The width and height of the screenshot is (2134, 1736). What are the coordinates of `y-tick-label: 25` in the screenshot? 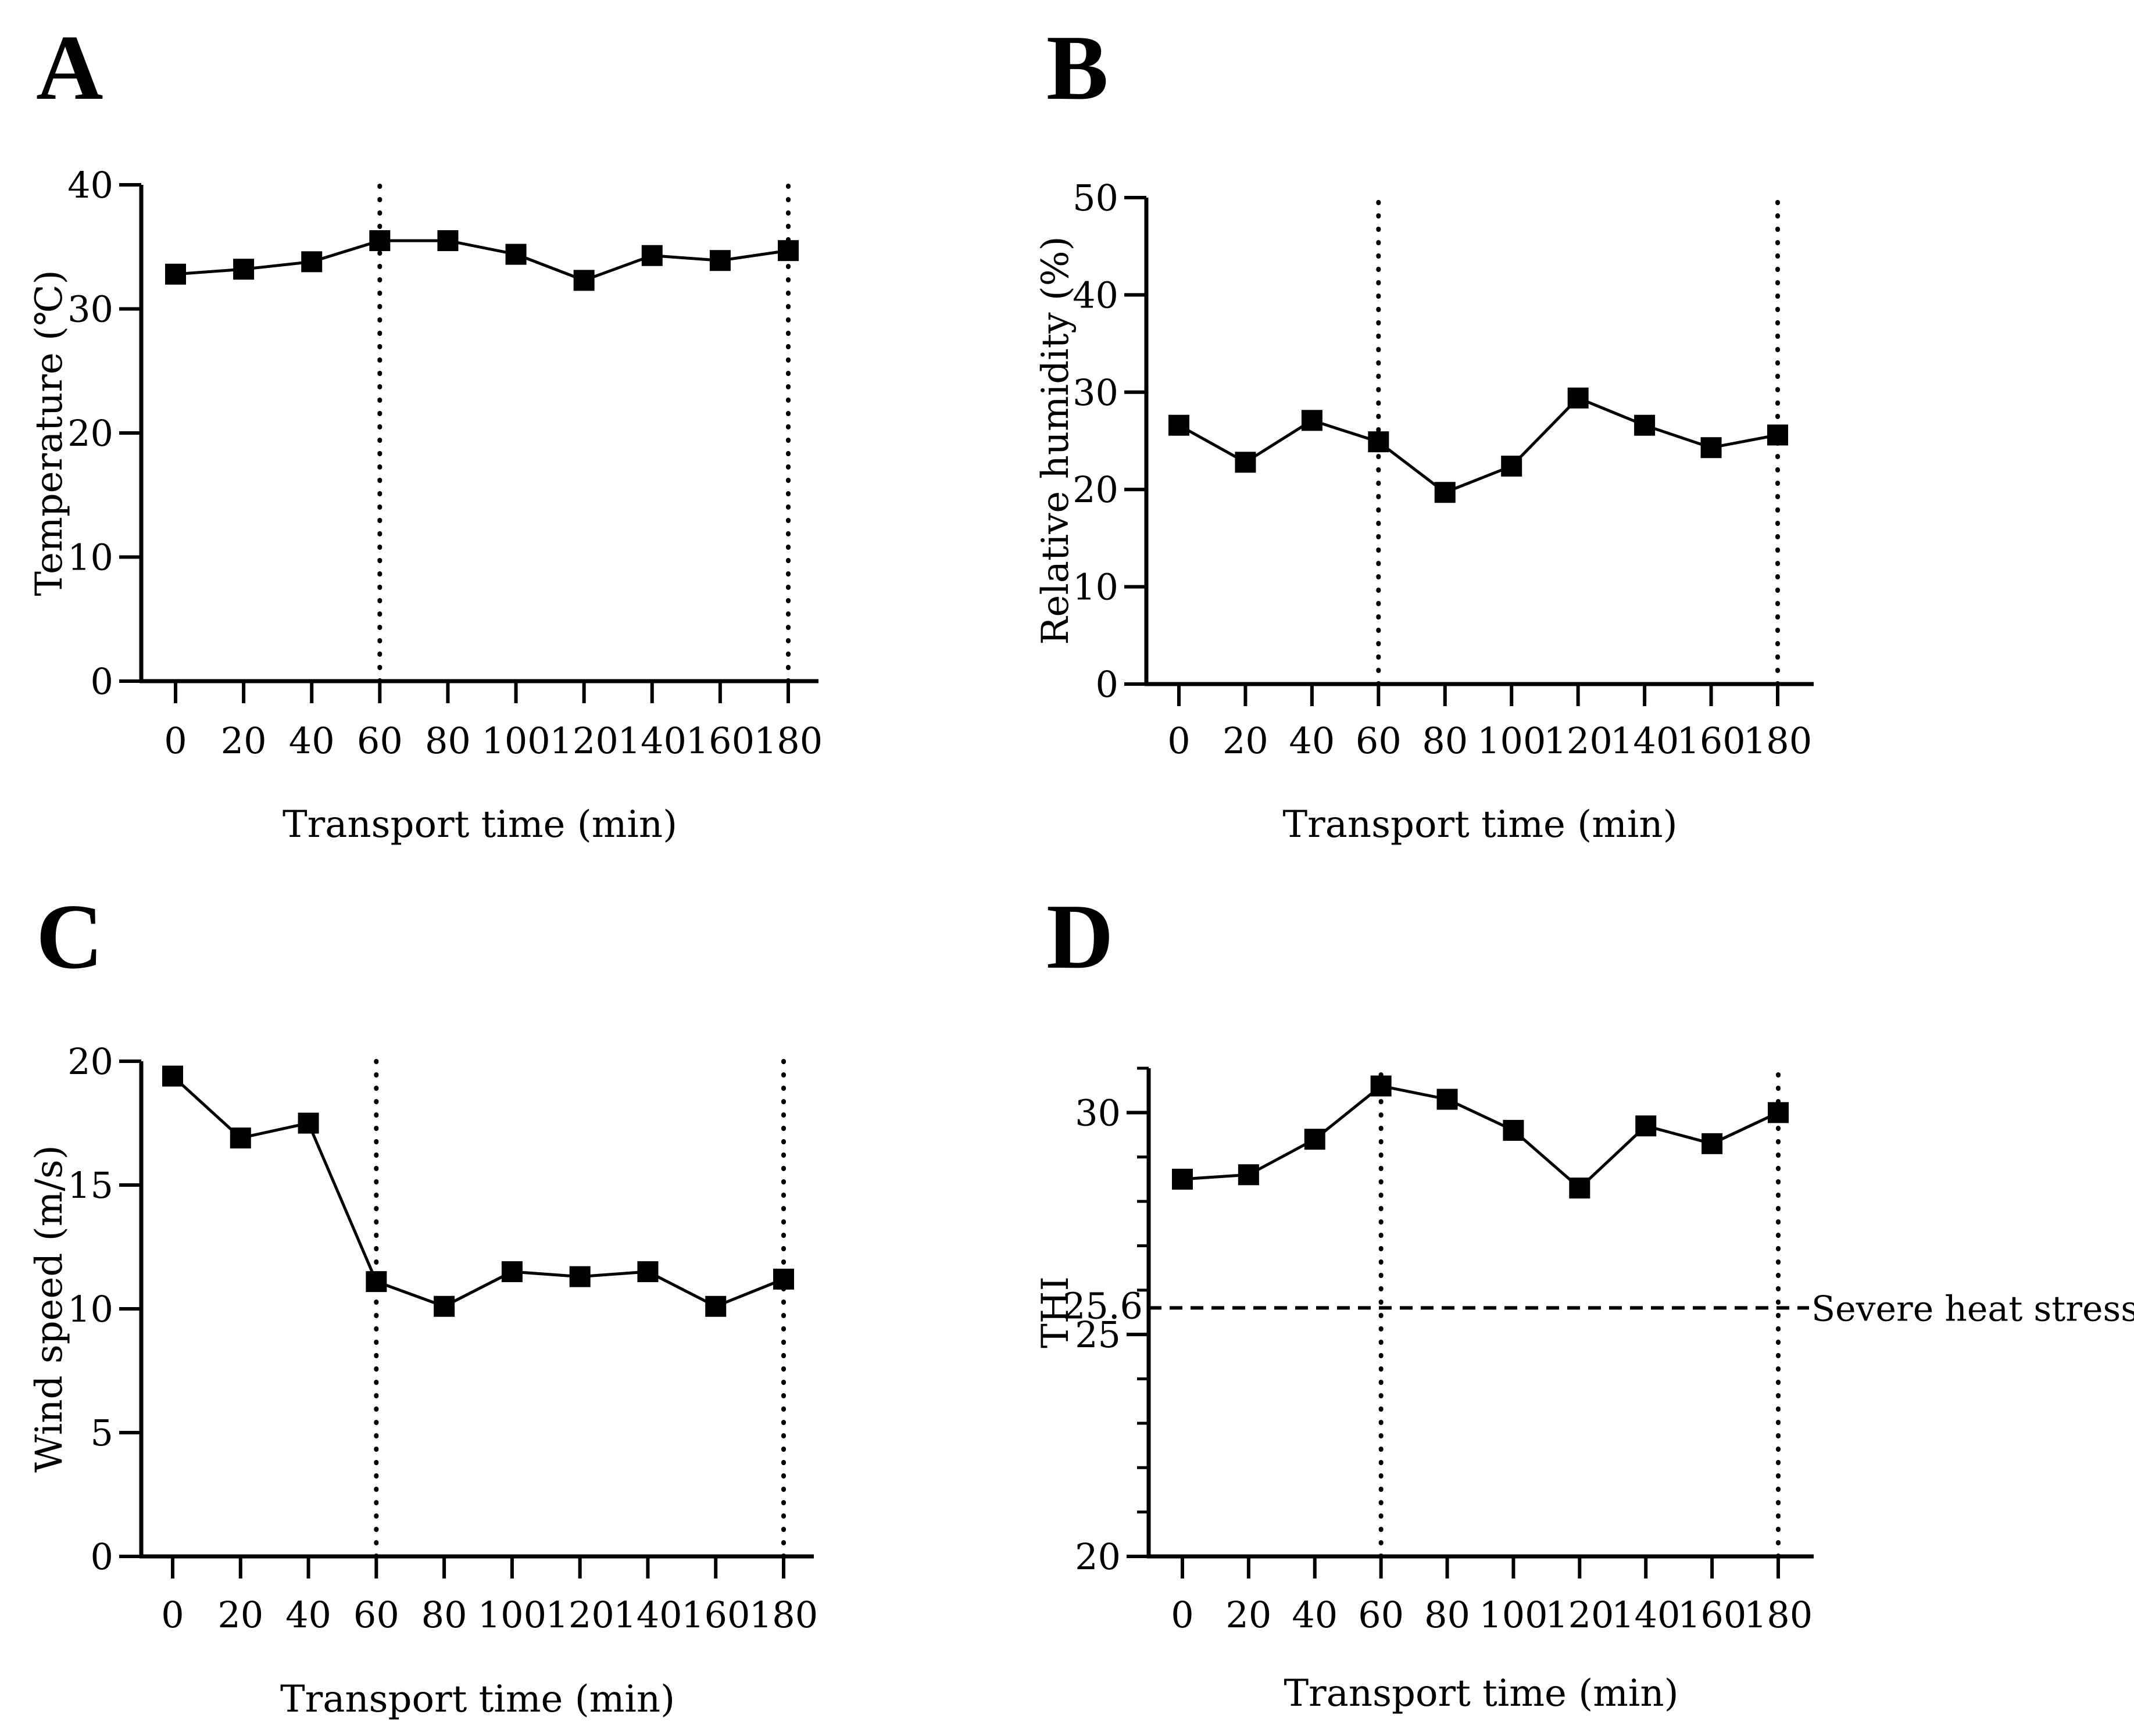 It's located at (1098, 1334).